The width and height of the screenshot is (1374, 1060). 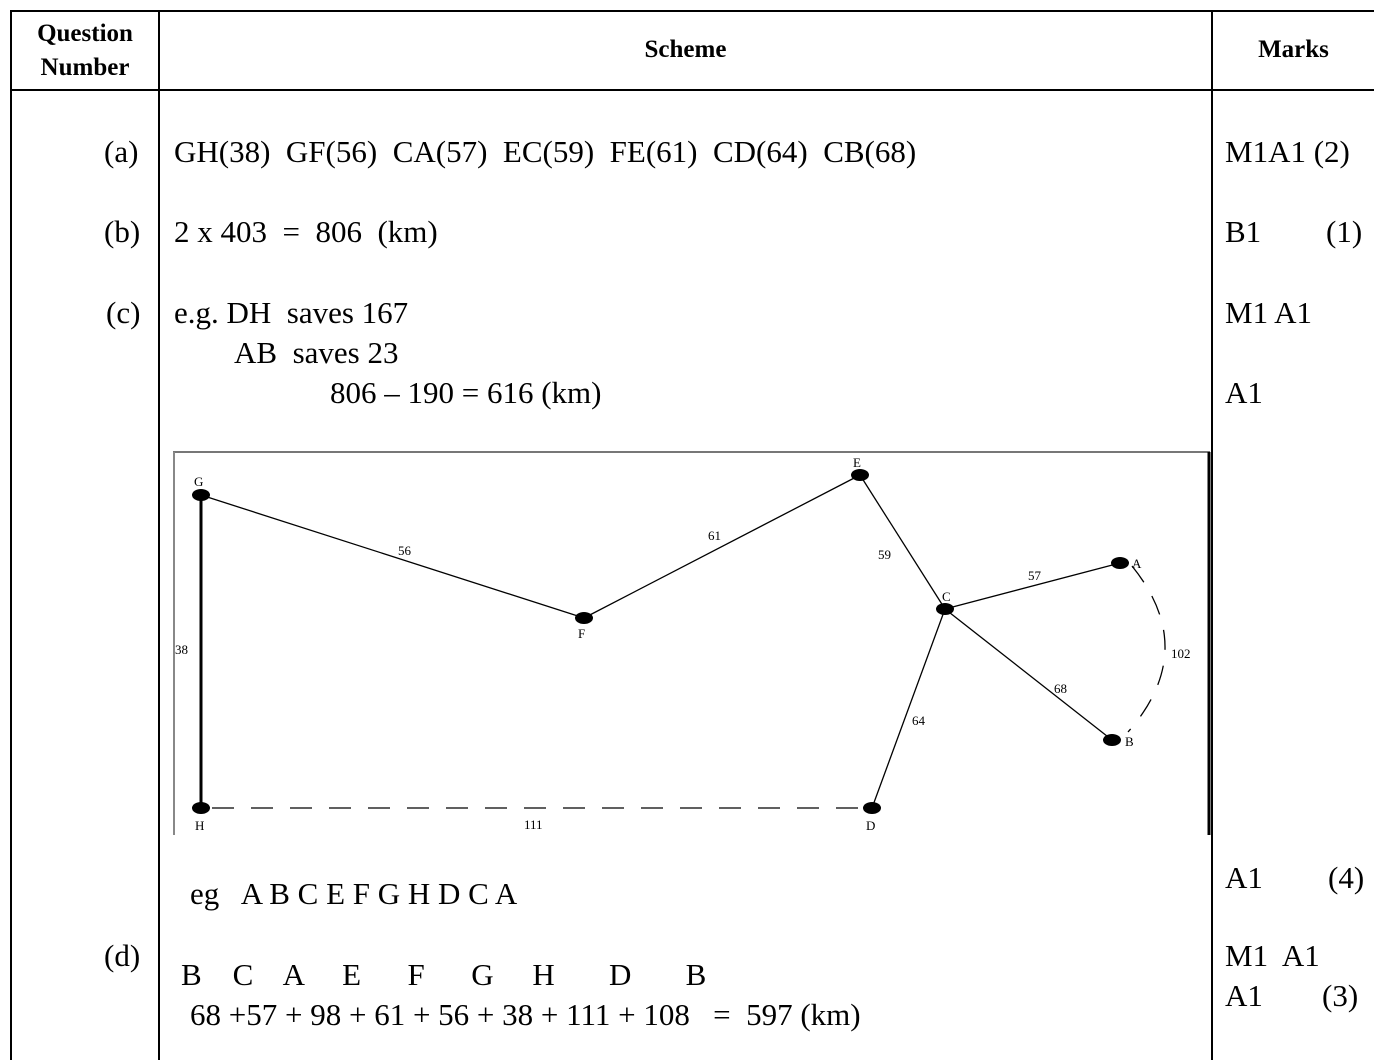 What do you see at coordinates (884, 554) in the screenshot?
I see `weight-ec: 59` at bounding box center [884, 554].